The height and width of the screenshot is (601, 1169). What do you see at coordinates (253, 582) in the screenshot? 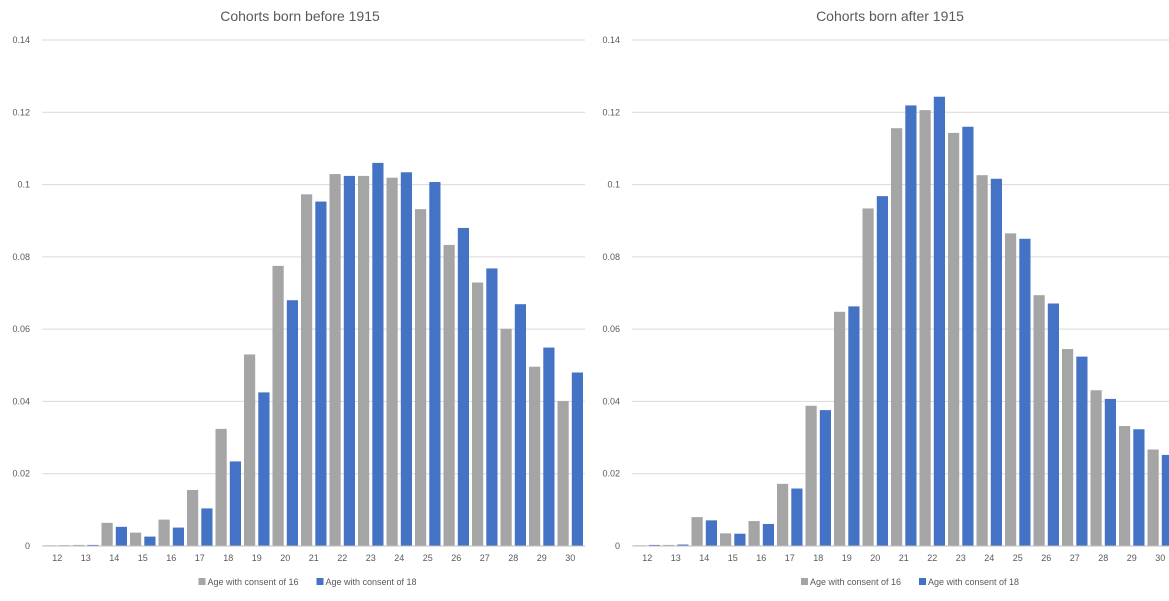
I see `legend-label: Age with consent of 16` at bounding box center [253, 582].